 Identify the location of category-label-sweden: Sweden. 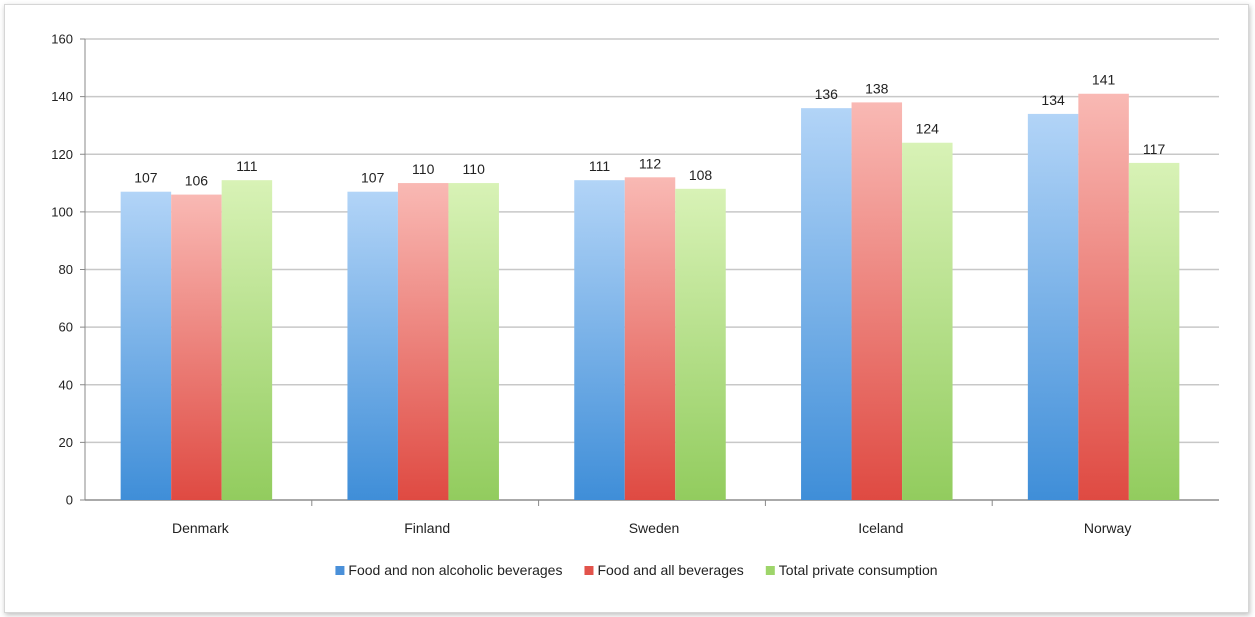
(654, 528).